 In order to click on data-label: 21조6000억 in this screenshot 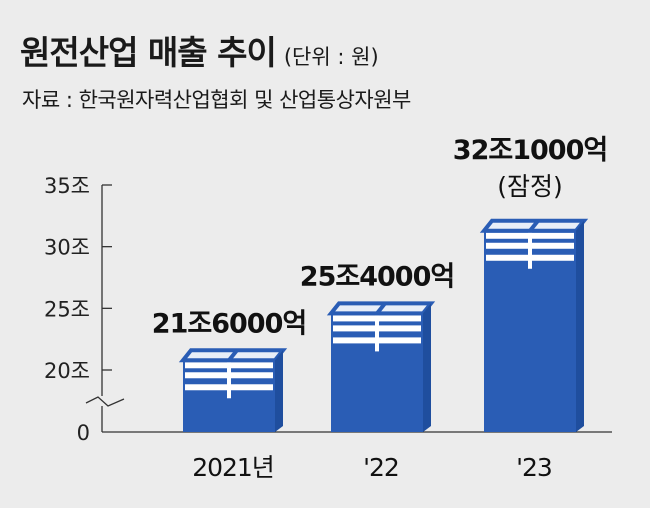, I will do `click(229, 323)`.